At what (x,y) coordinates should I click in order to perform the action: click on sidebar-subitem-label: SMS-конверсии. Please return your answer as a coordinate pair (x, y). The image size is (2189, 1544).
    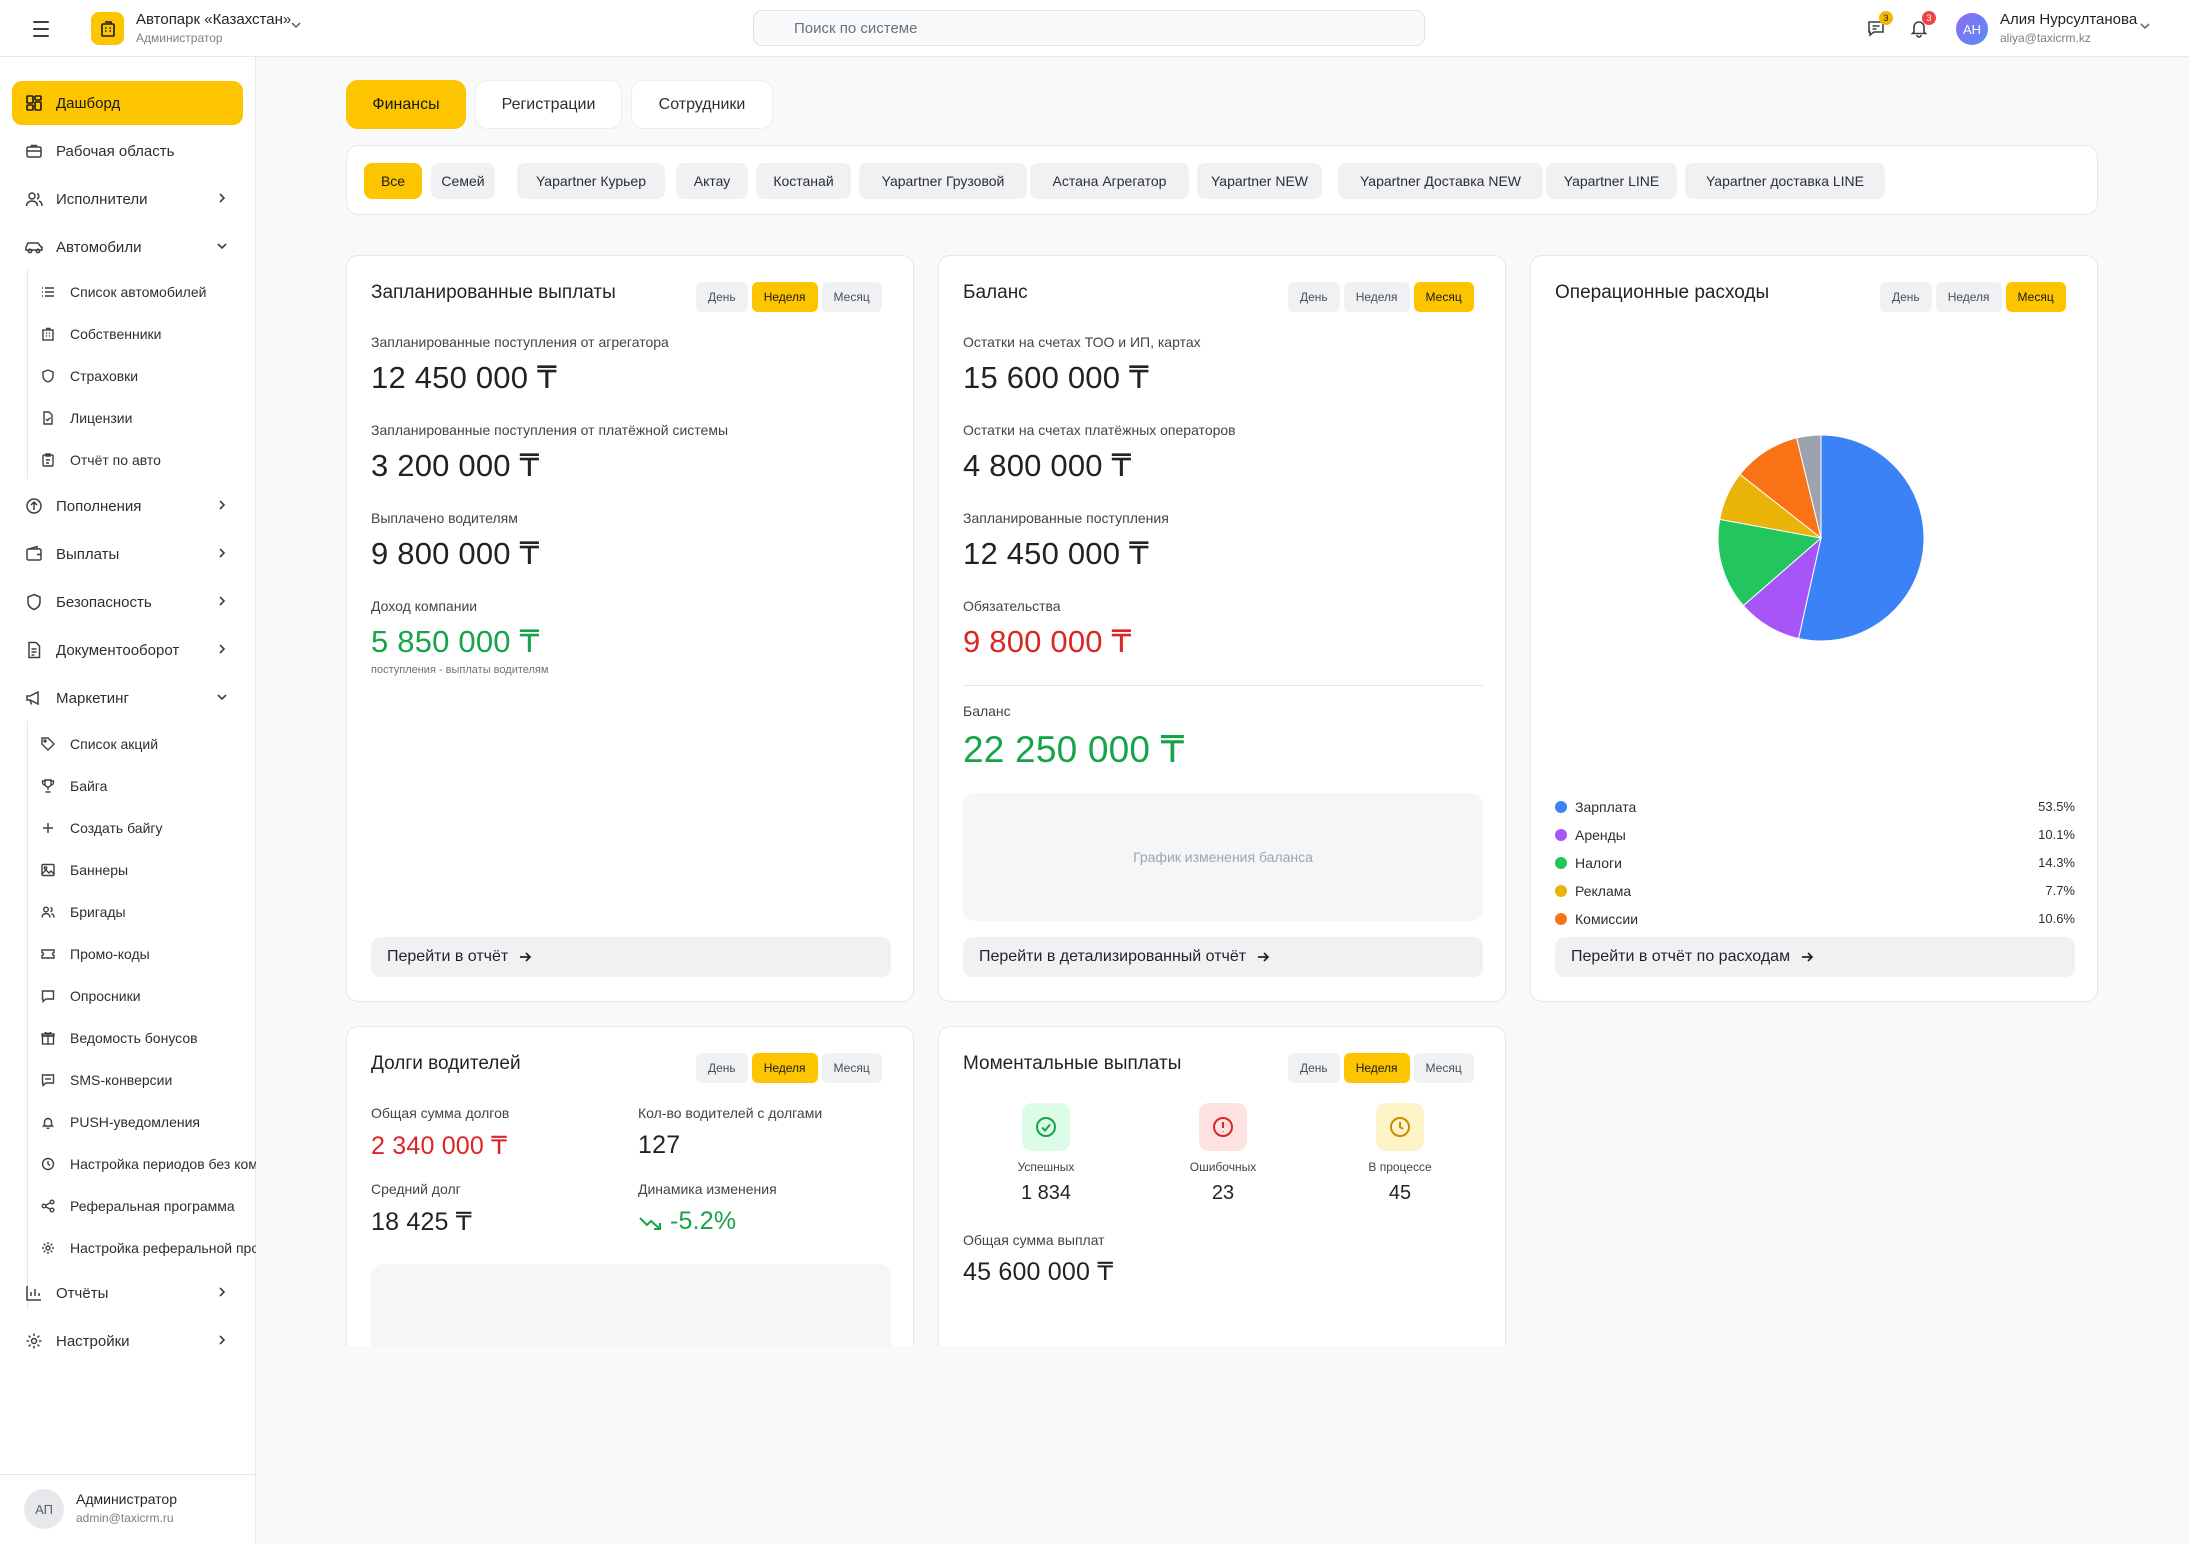
    Looking at the image, I should click on (121, 1080).